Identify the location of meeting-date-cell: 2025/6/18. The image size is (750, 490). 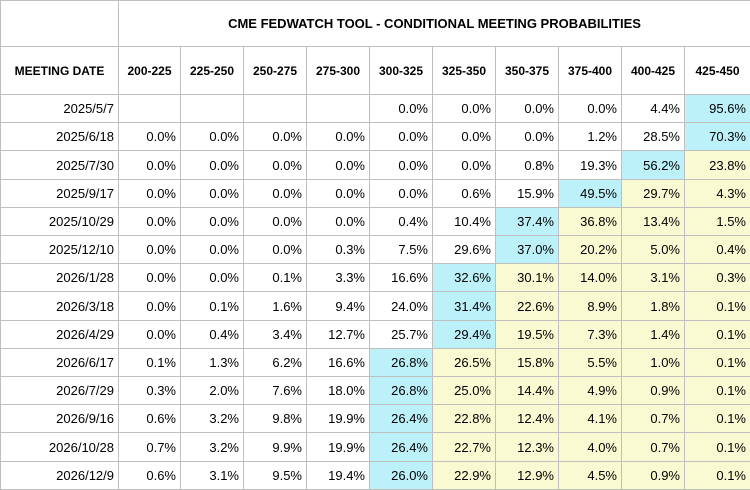
(59, 137).